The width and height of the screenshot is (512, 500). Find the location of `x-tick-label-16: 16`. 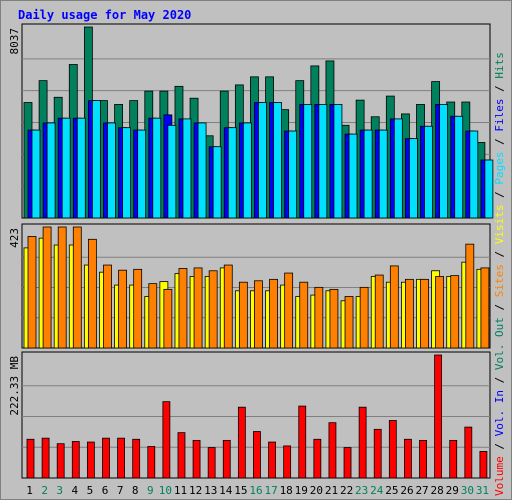

x-tick-label-16: 16 is located at coordinates (255, 490).